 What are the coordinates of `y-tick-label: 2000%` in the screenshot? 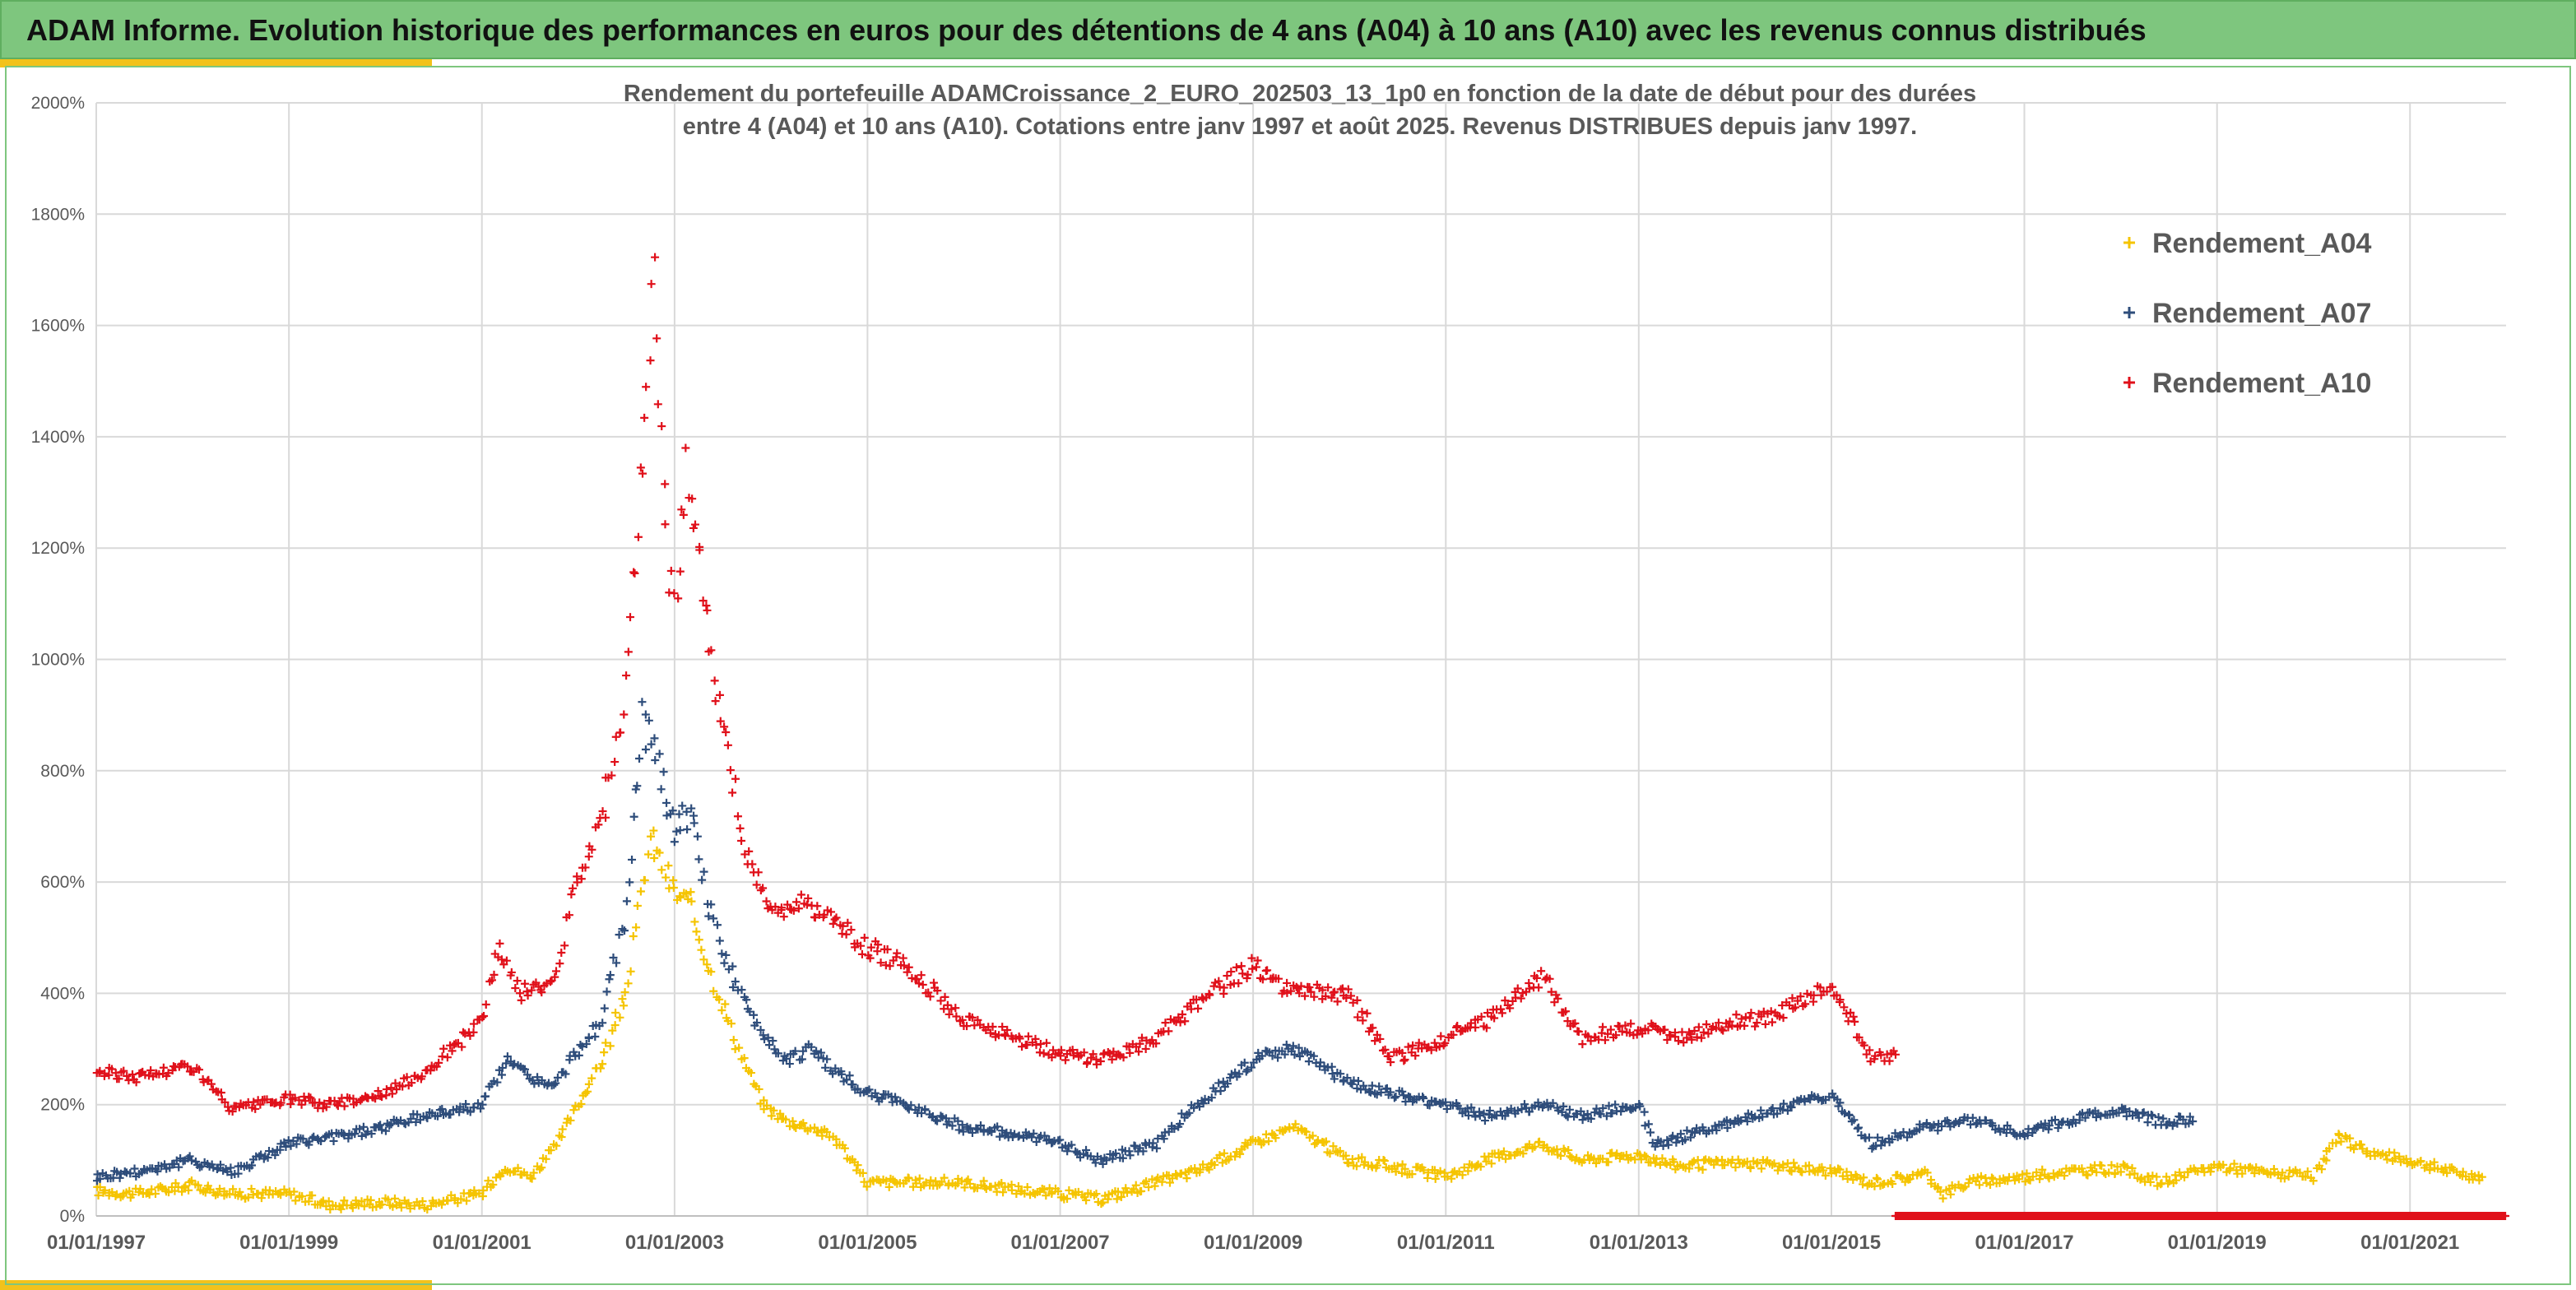 It's located at (58, 103).